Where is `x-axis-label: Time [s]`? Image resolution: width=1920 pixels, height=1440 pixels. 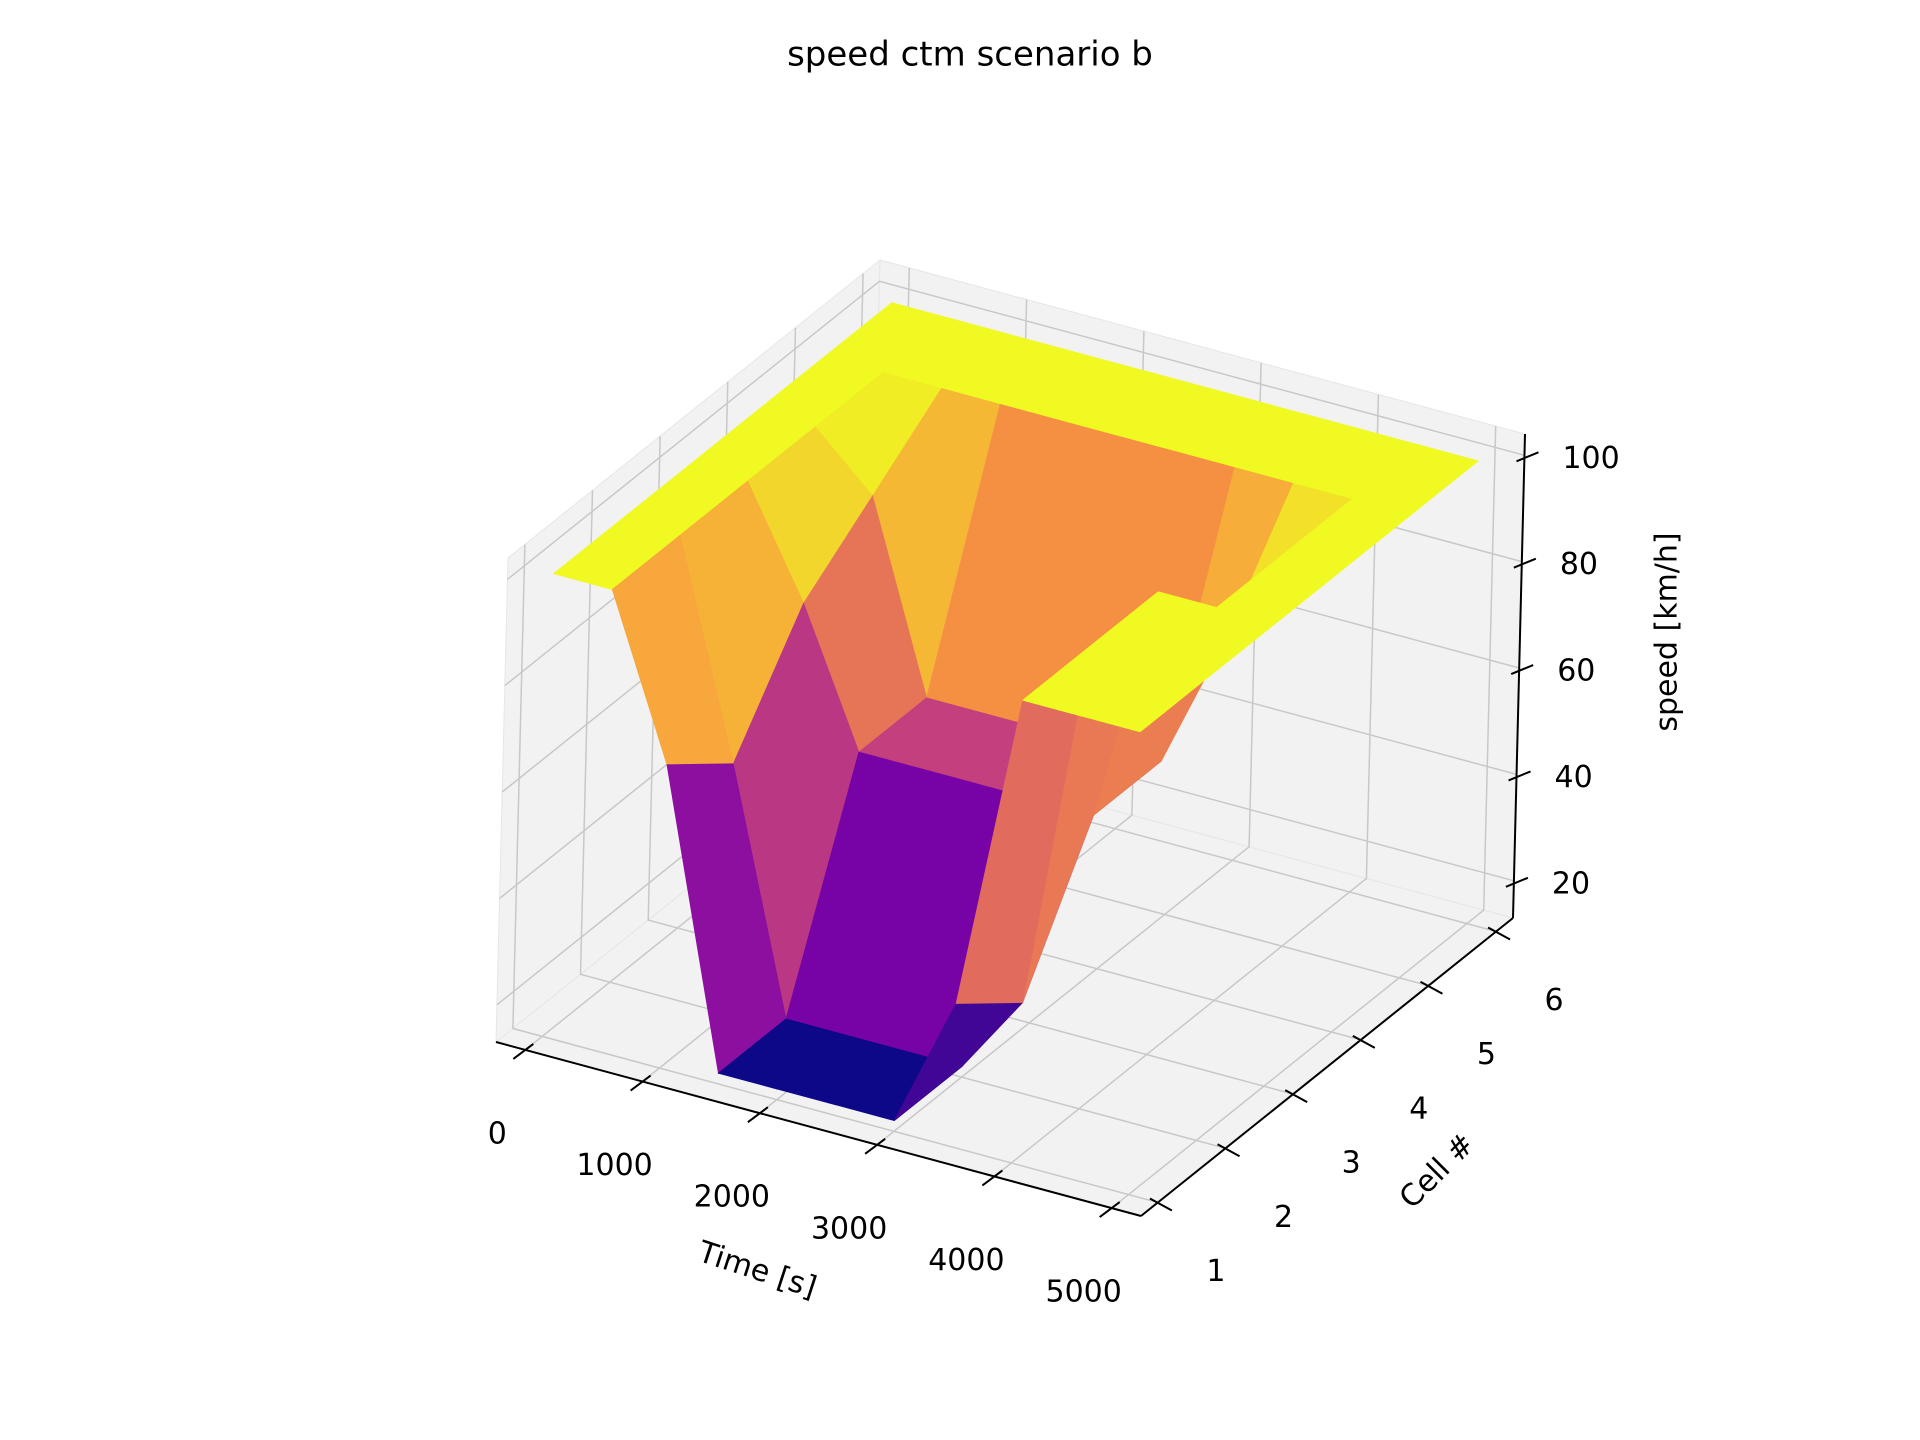
x-axis-label: Time [s] is located at coordinates (757, 1269).